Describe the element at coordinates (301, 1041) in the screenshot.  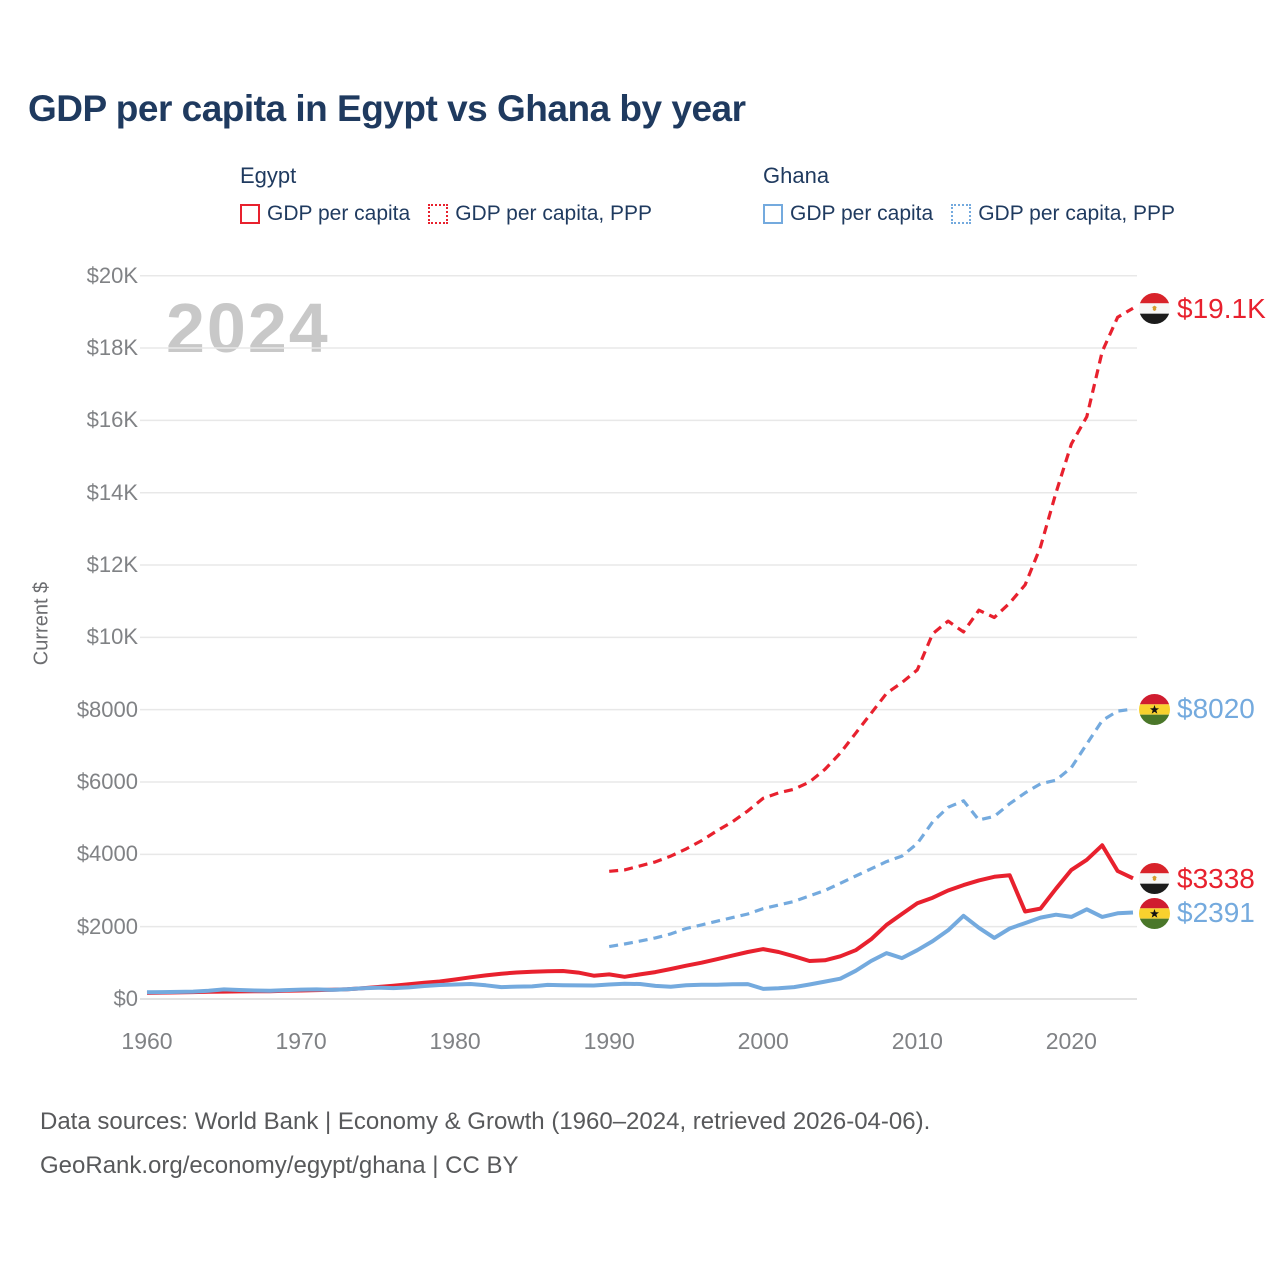
I see `x-tick-label: 1970` at that location.